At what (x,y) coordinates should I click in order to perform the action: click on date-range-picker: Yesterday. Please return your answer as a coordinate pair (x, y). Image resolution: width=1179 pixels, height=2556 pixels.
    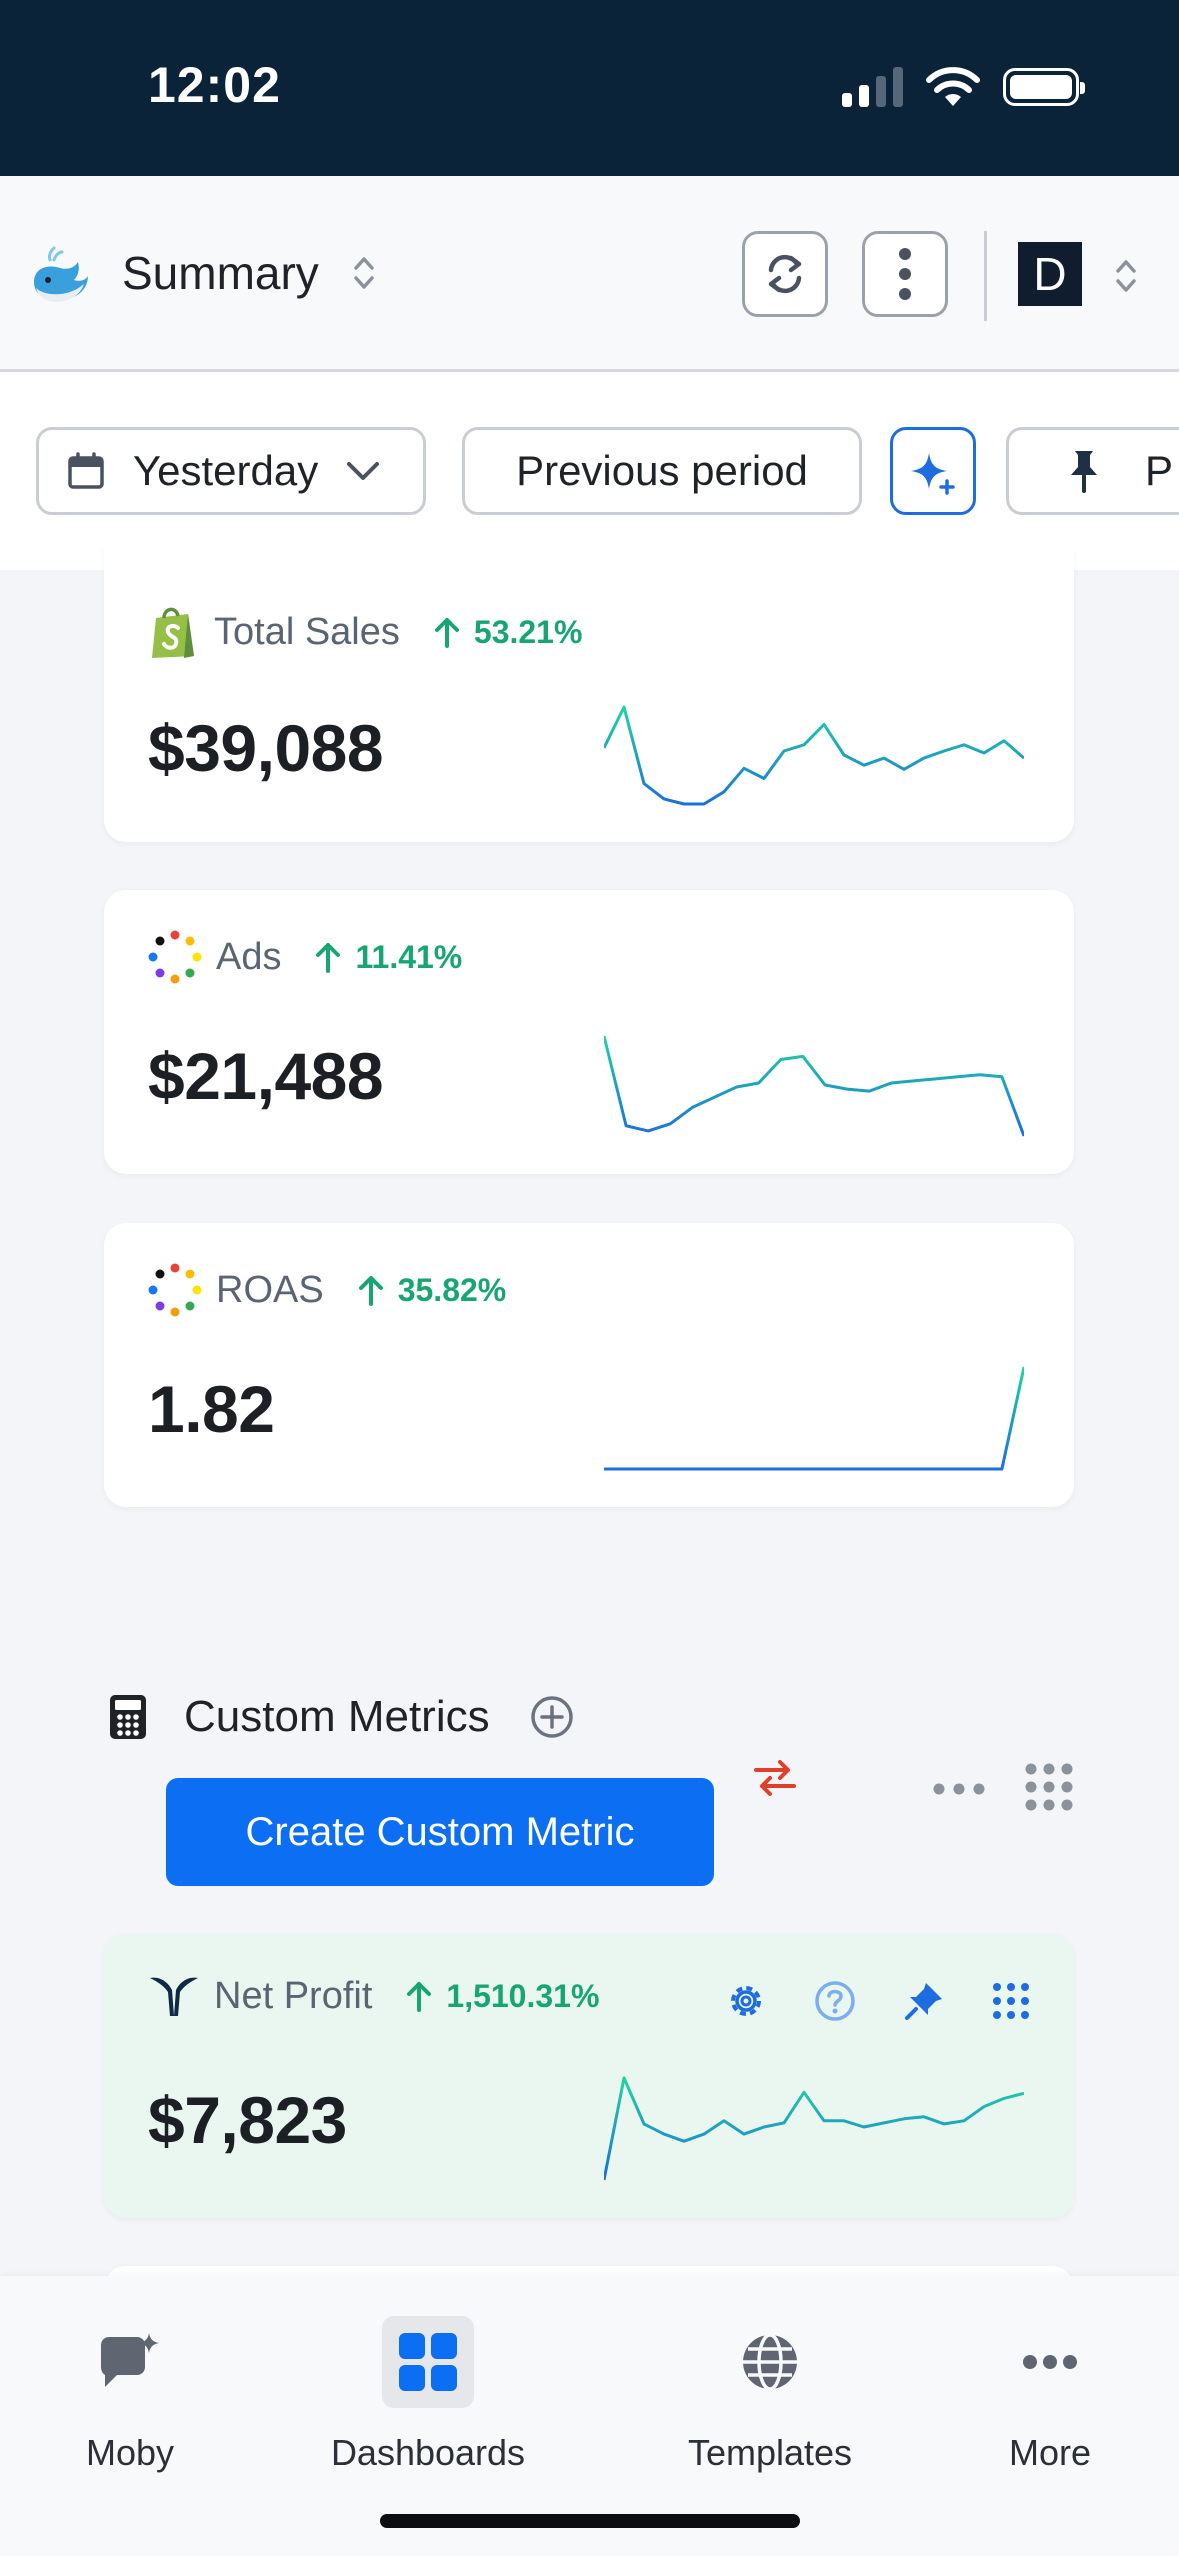
    Looking at the image, I should click on (231, 471).